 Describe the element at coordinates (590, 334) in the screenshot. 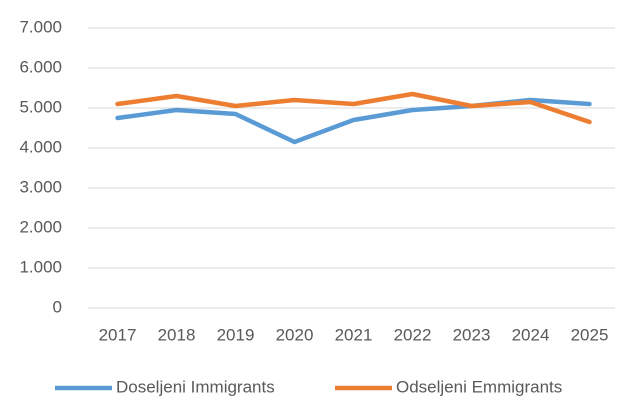

I see `x-tick-label: 2025` at that location.